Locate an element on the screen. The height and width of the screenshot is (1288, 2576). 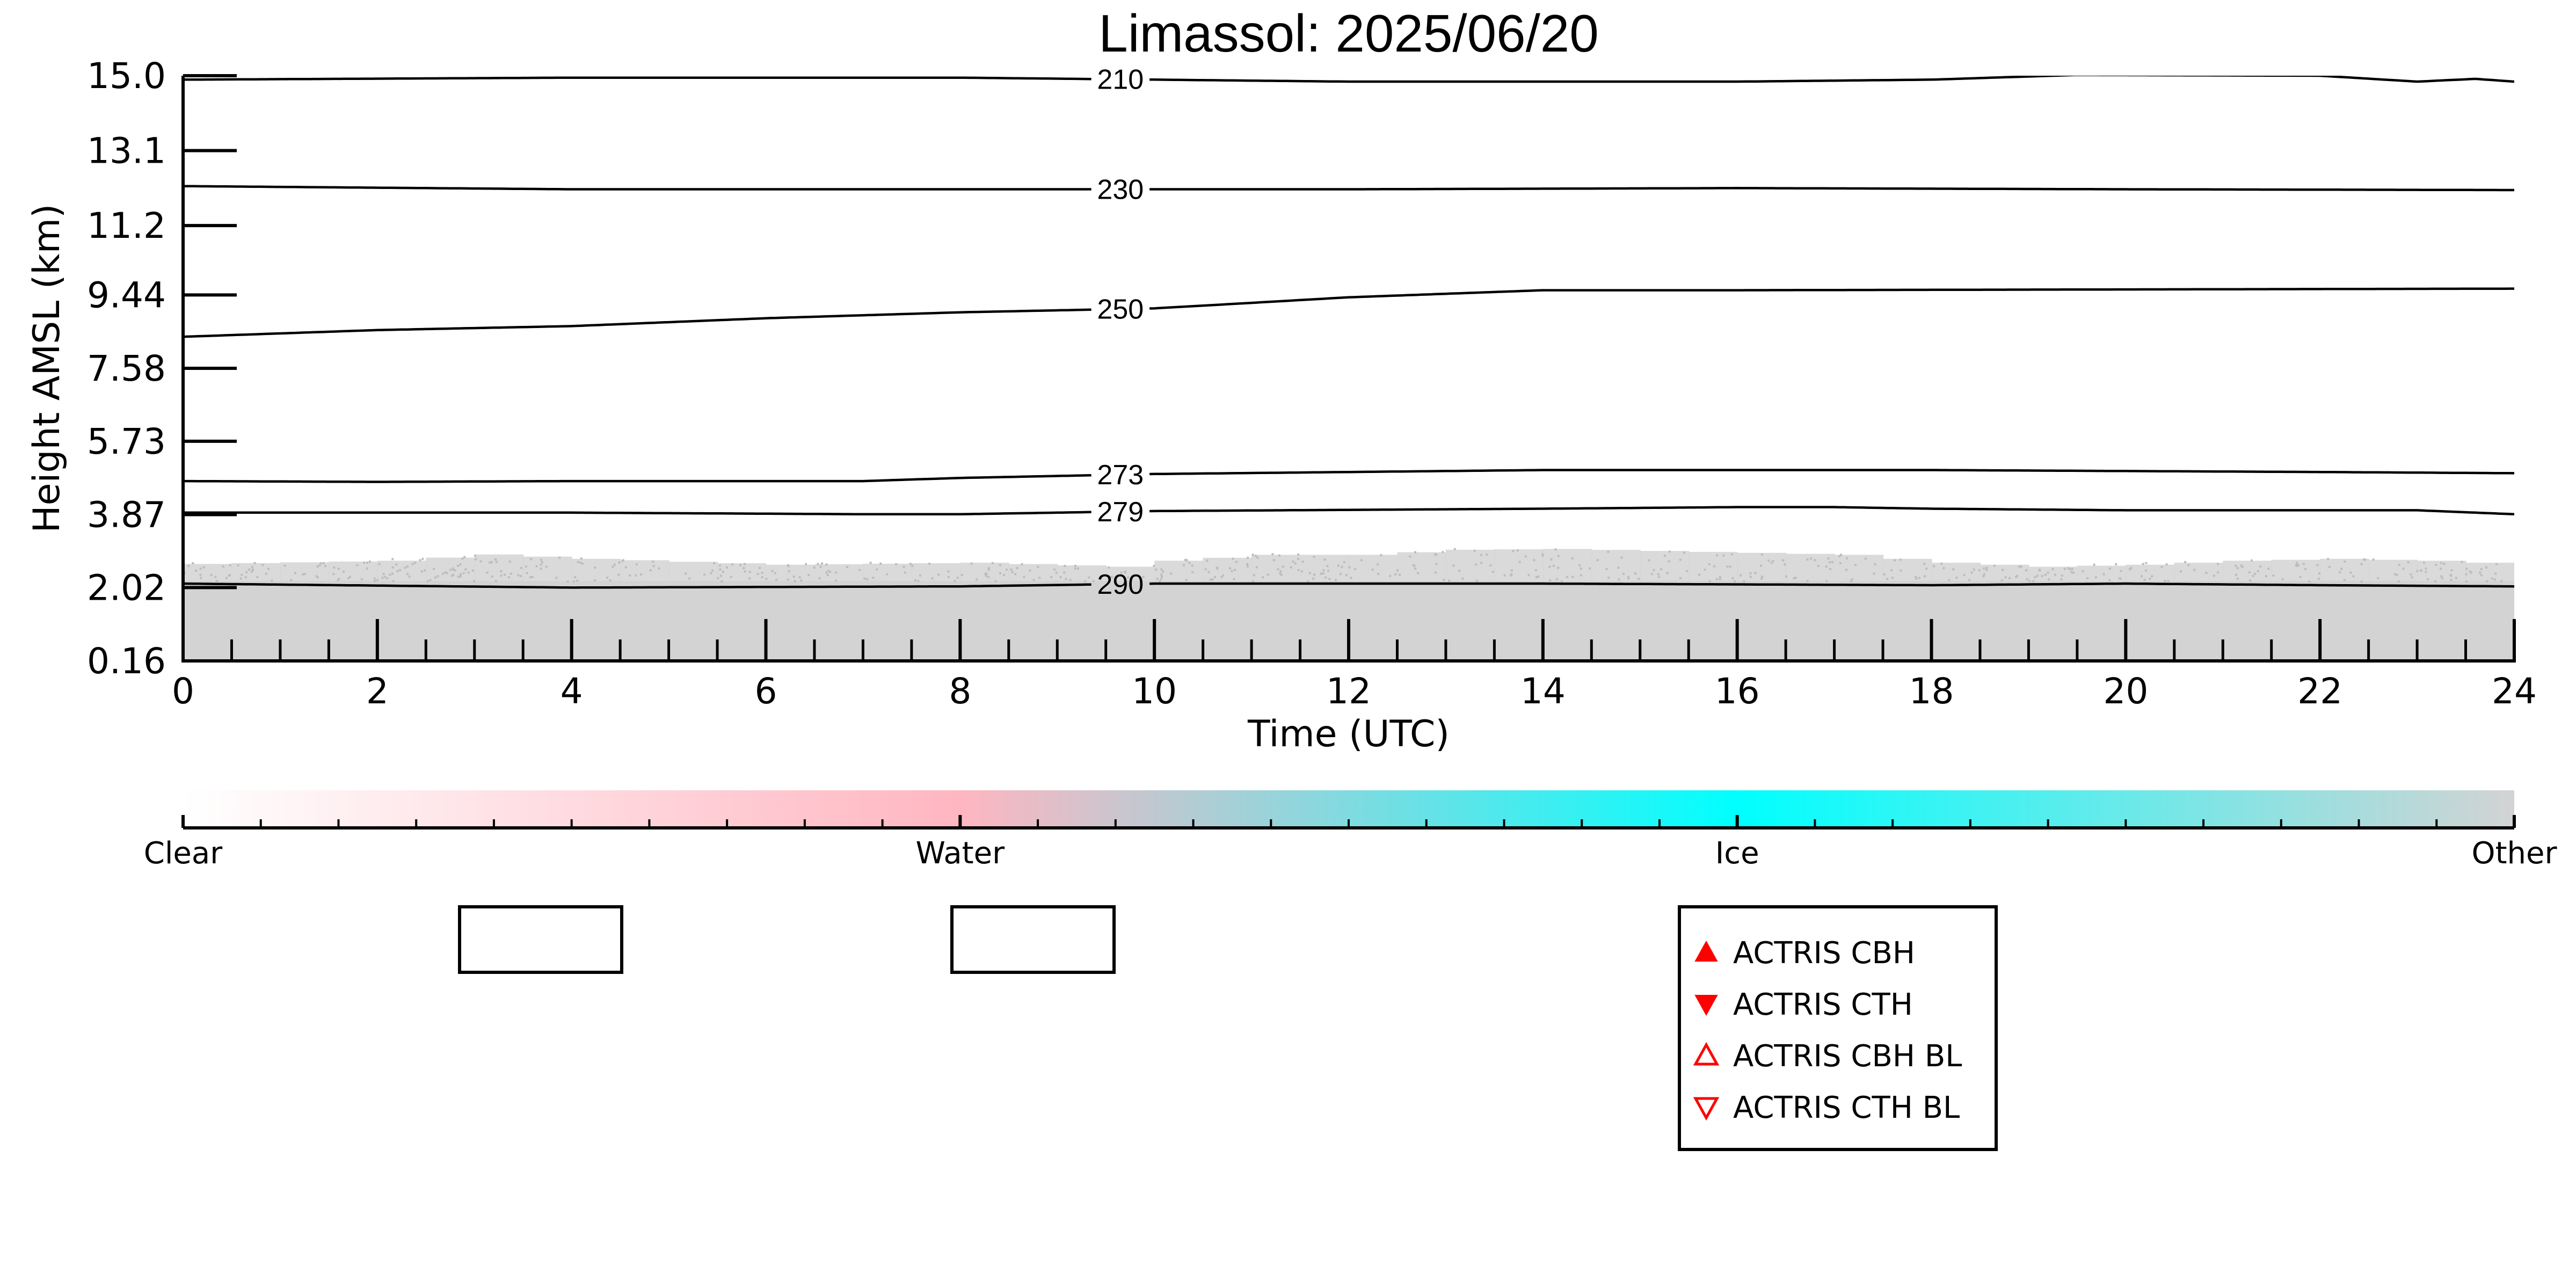
x-tick-label: 6 is located at coordinates (766, 691).